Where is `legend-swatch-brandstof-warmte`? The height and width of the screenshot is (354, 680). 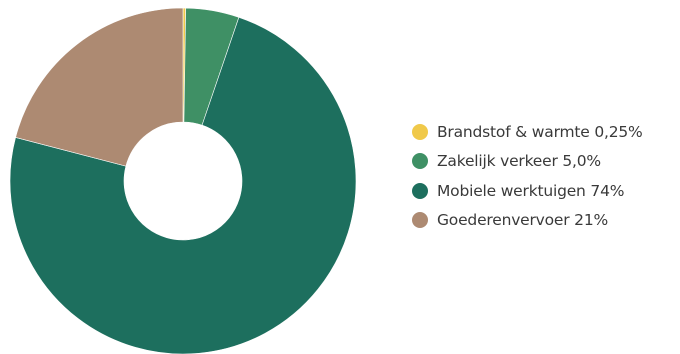
legend-swatch-brandstof-warmte is located at coordinates (420, 131).